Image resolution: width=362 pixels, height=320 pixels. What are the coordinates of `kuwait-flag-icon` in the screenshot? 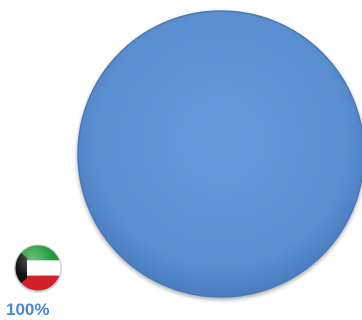 It's located at (38, 268).